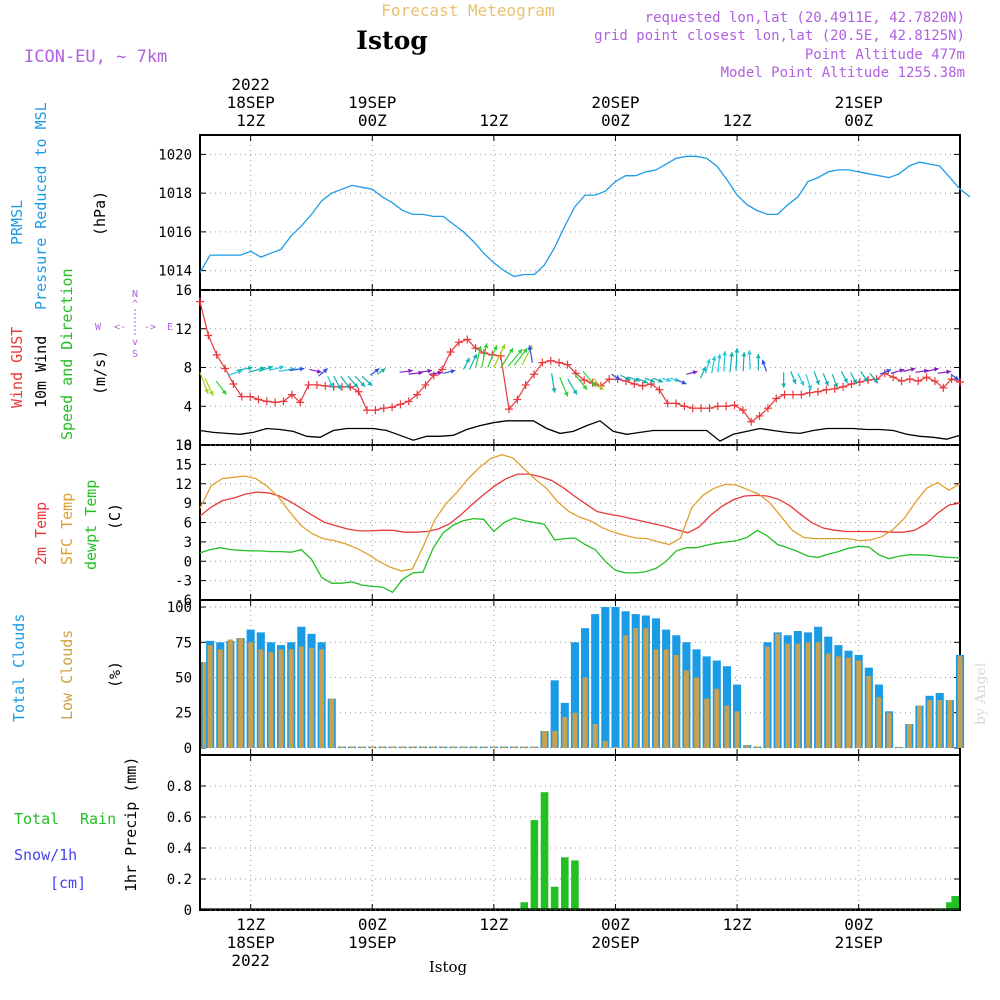 The height and width of the screenshot is (1000, 1000). What do you see at coordinates (67, 354) in the screenshot?
I see `speed-direction-label: Speed and Direction` at bounding box center [67, 354].